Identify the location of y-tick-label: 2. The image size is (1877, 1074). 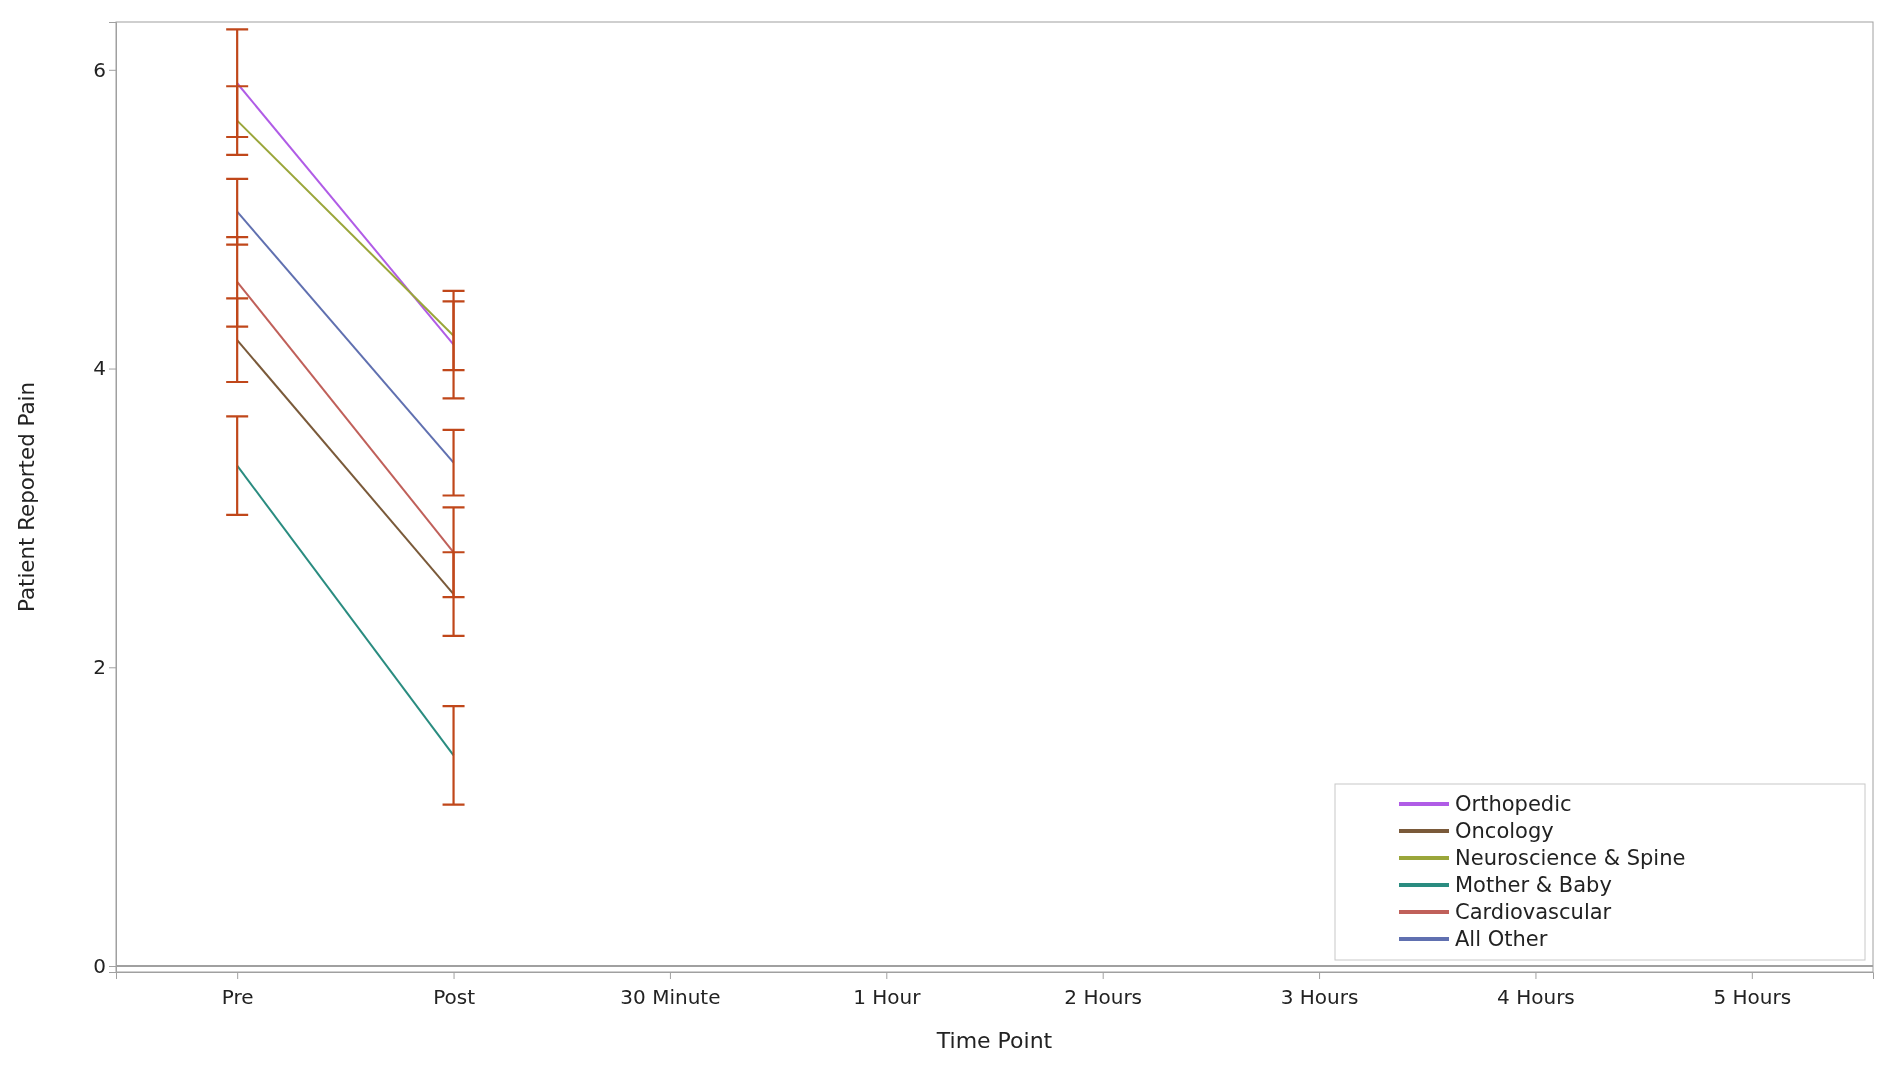
(99, 667).